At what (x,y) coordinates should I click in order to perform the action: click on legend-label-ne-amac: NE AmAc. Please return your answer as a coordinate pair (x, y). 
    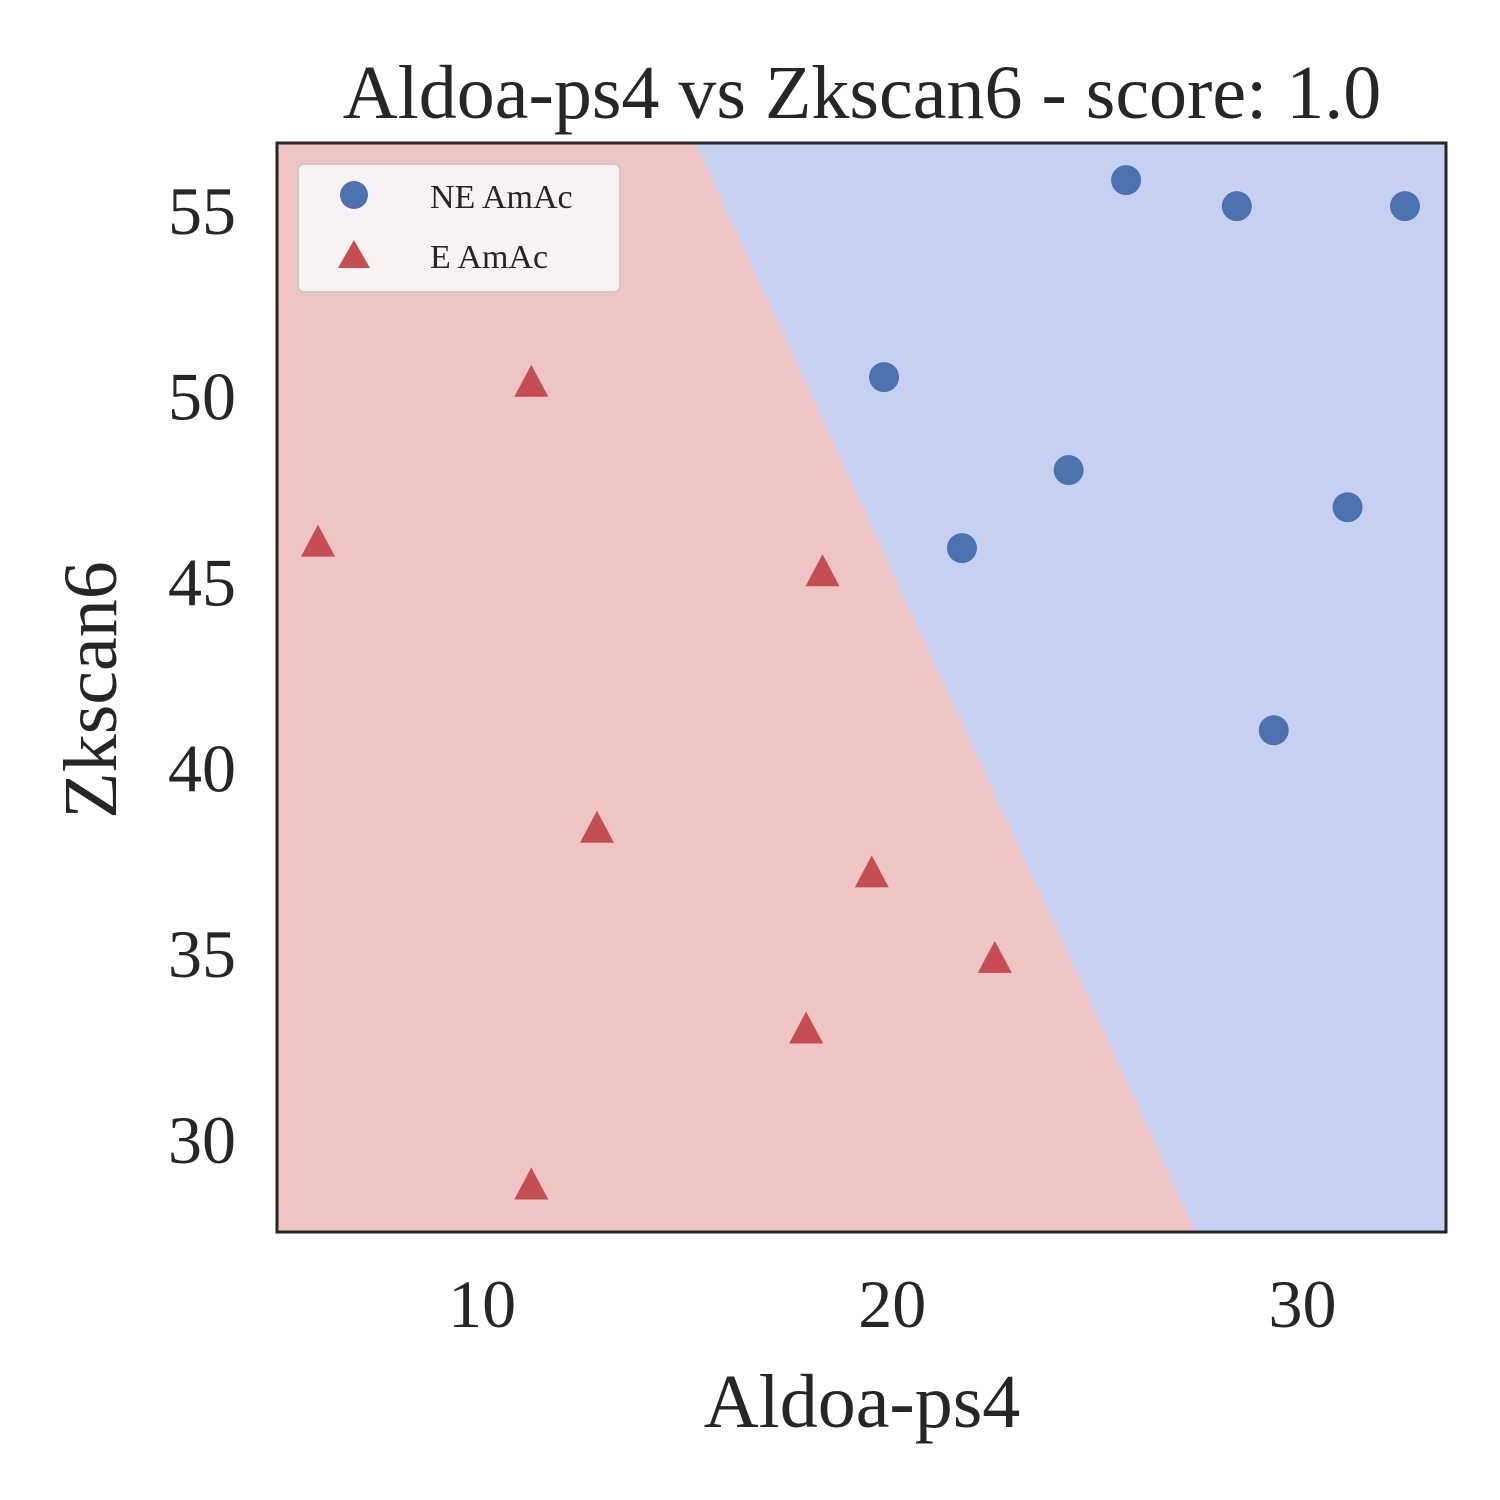
    Looking at the image, I should click on (501, 197).